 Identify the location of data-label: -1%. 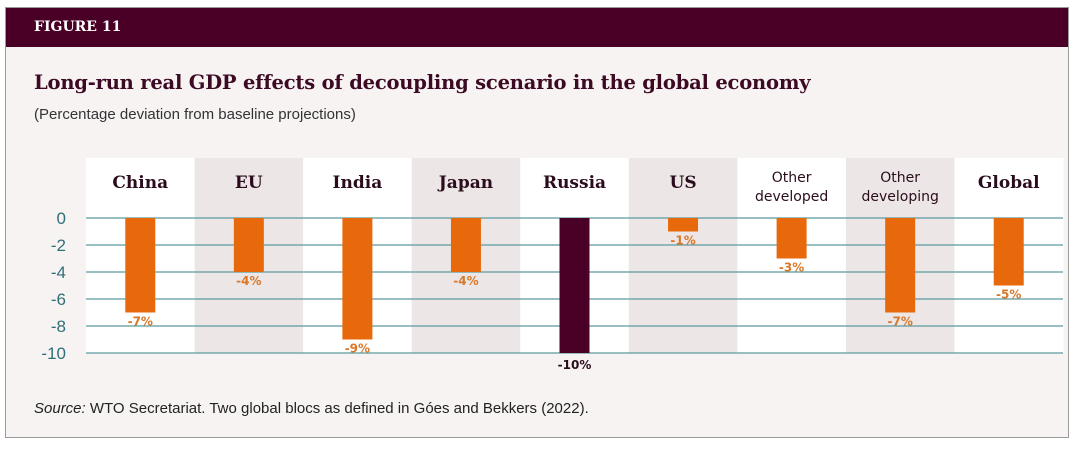
(682, 241).